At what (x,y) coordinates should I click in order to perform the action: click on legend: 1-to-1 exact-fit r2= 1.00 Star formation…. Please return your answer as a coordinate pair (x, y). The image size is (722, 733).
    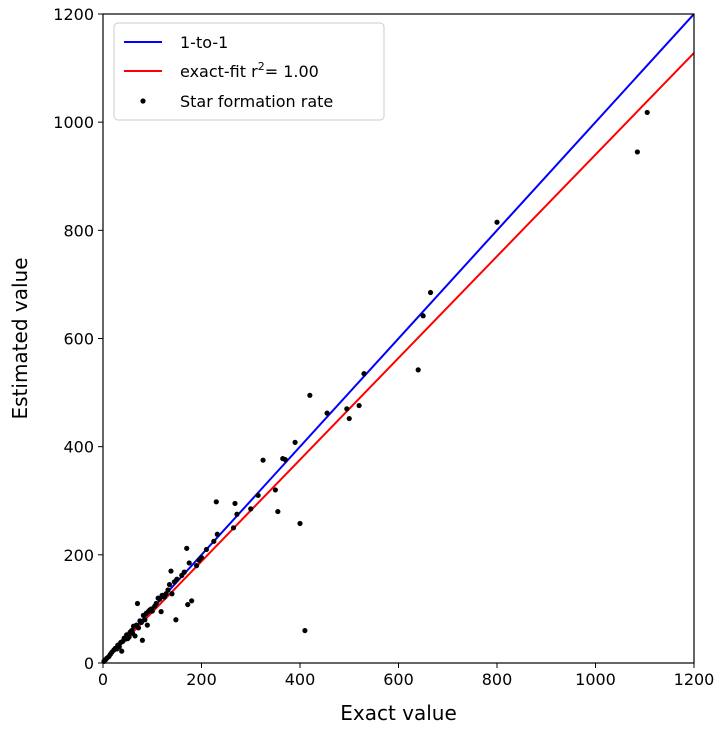
    Looking at the image, I should click on (249, 71).